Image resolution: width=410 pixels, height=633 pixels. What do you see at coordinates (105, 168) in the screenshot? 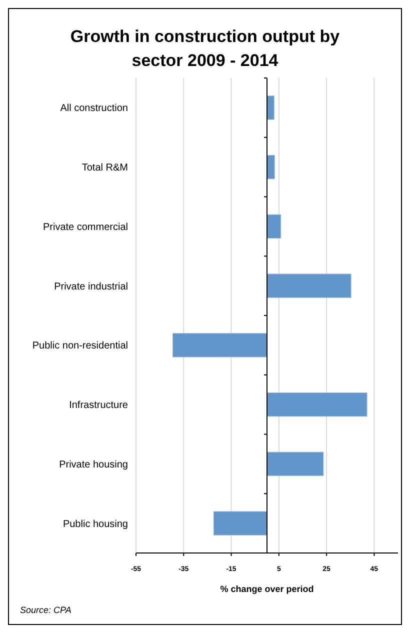
I see `y-tick-label: Total R&M` at bounding box center [105, 168].